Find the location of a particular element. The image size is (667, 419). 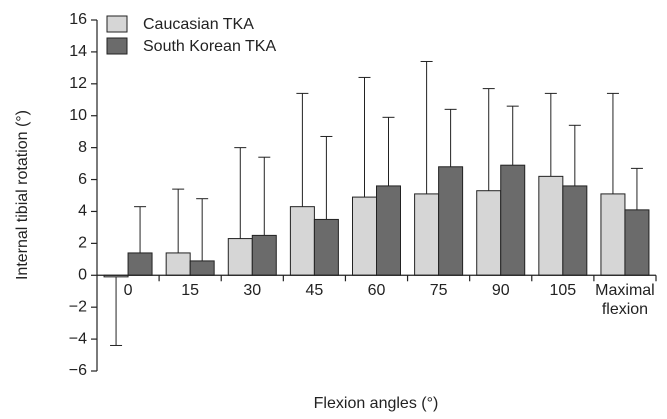

x-tick-label: 90 is located at coordinates (500, 291).